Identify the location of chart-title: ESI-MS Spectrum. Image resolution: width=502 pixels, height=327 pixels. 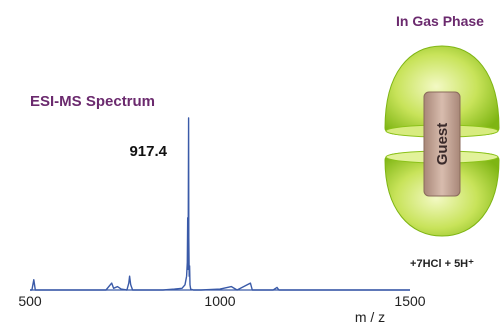
(92, 101).